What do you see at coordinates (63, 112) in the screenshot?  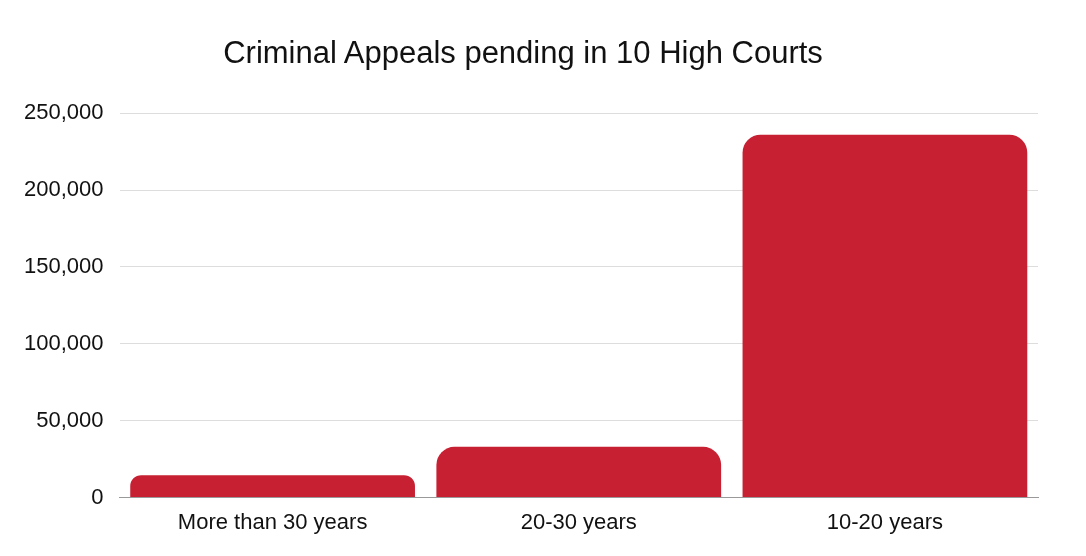 I see `y-tick-label: 250,000` at bounding box center [63, 112].